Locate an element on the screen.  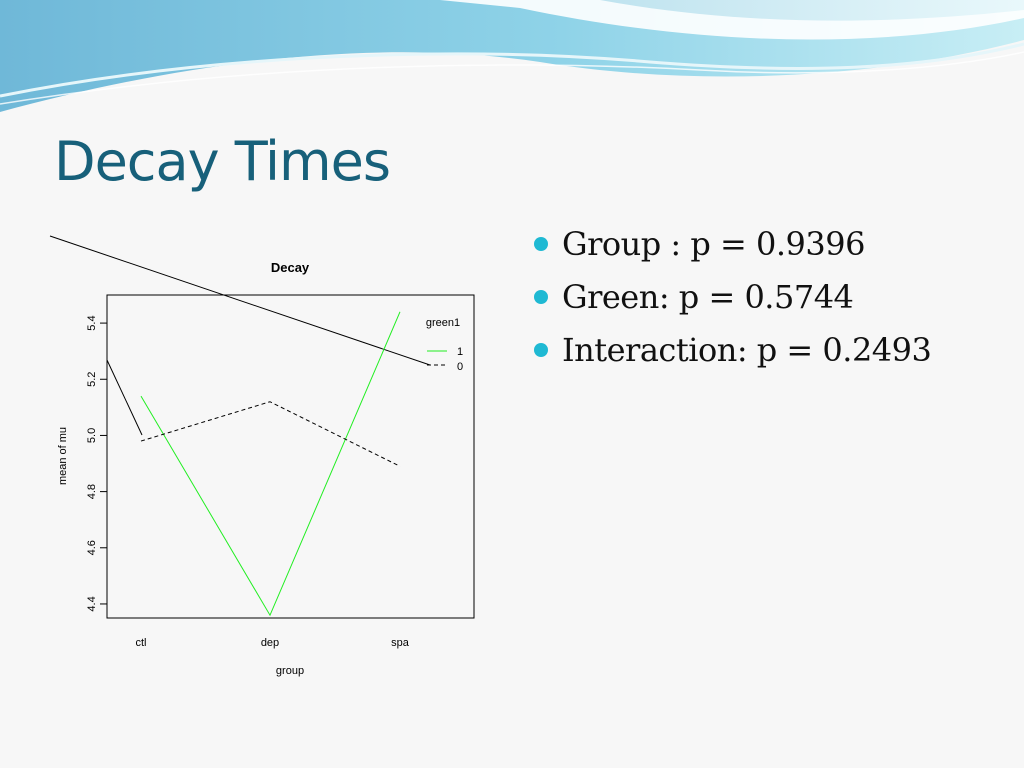
y-tick-label: 5.2 is located at coordinates (92, 379).